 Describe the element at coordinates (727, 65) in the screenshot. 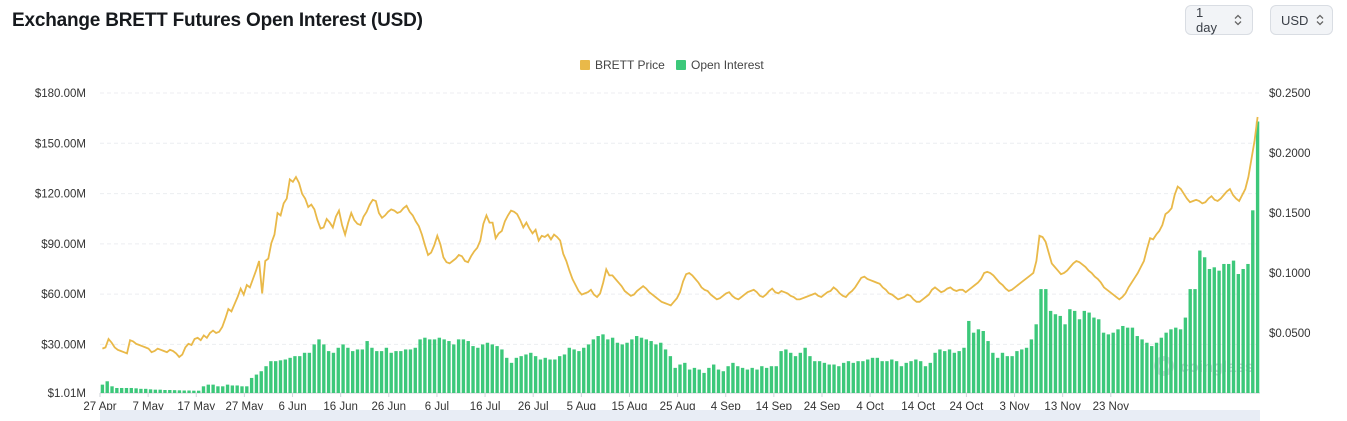

I see `legend-item-label: Open Interest` at that location.